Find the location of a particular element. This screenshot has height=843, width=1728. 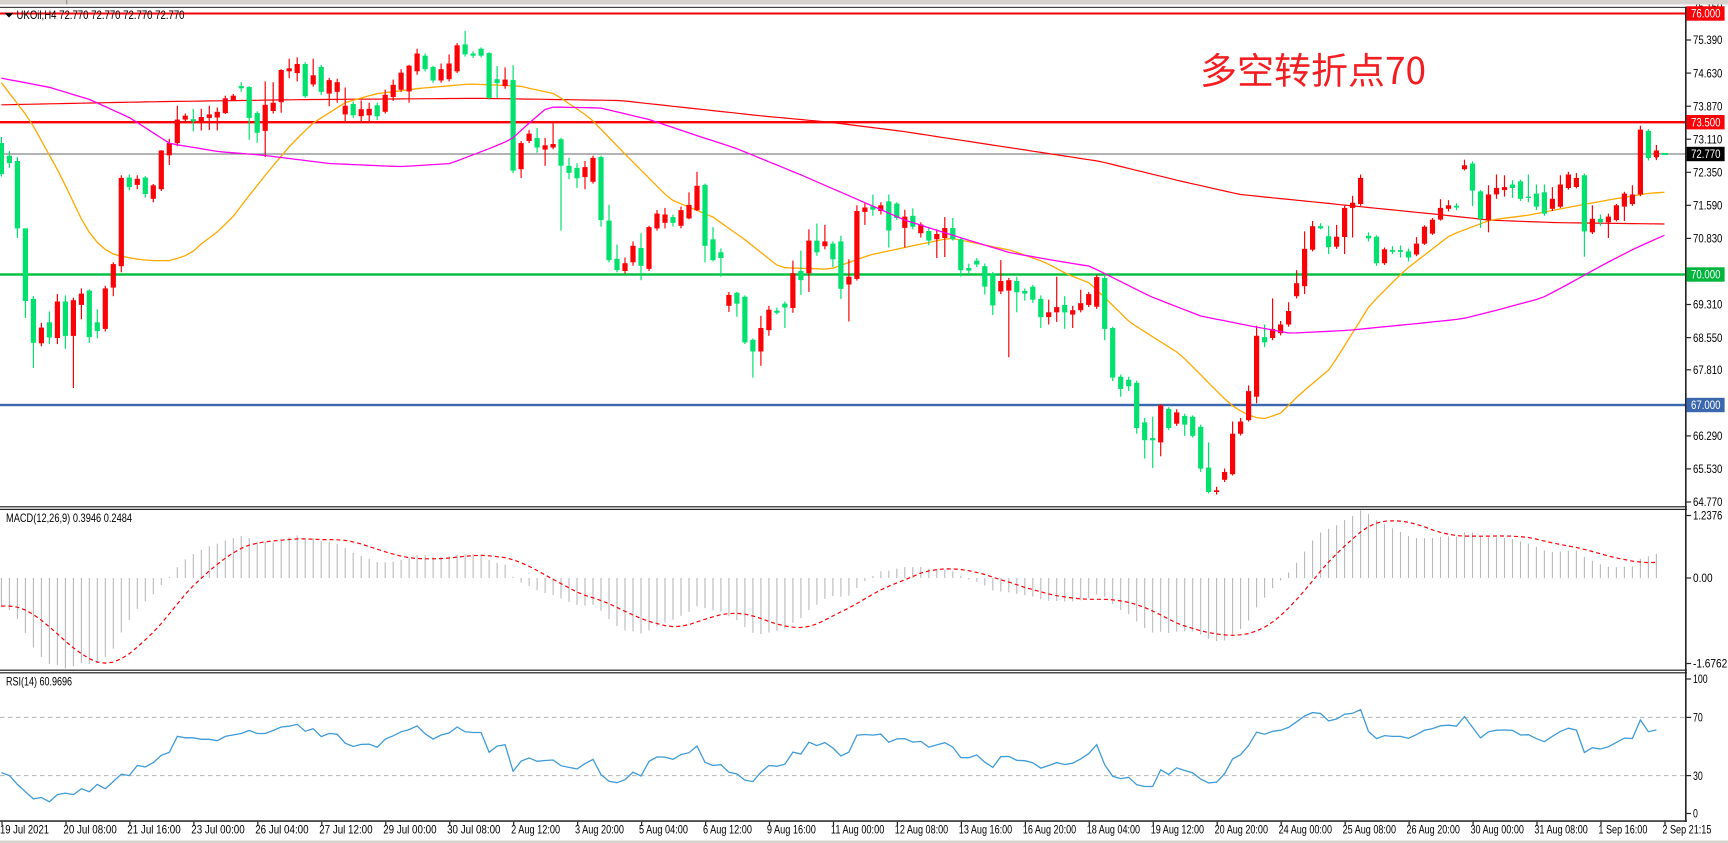

svg-text: 27 Jul 12:00 is located at coordinates (346, 830).